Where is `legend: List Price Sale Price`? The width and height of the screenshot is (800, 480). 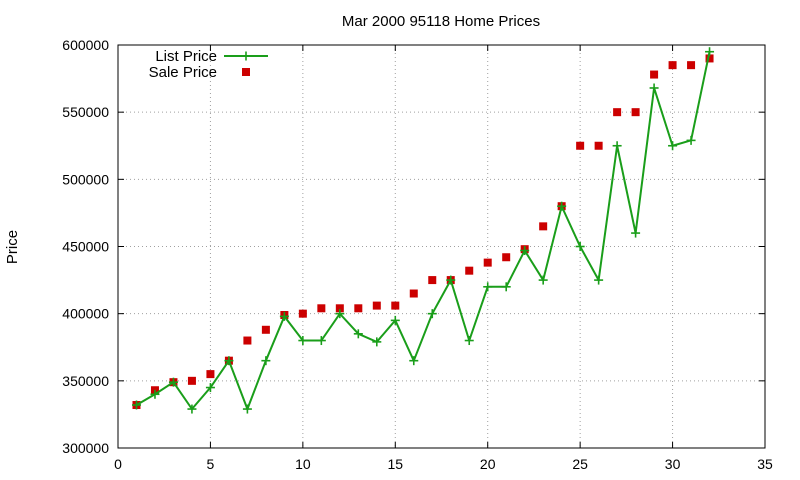
legend: List Price Sale Price is located at coordinates (208, 64).